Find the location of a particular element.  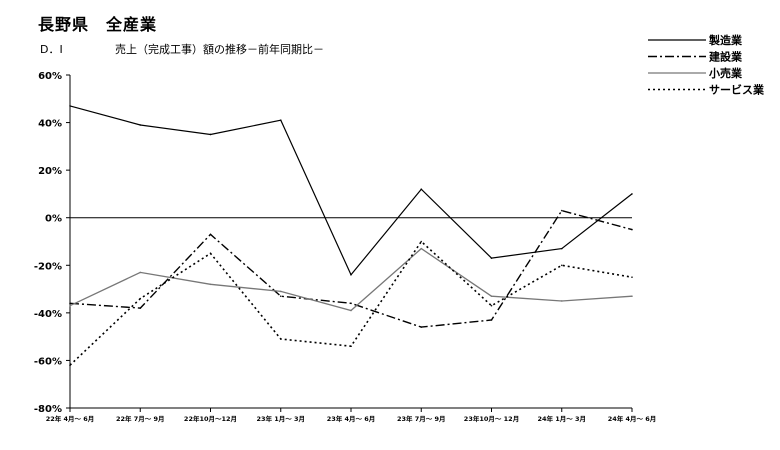

x-tick-label: 24年 4月～ 6月 is located at coordinates (632, 418).